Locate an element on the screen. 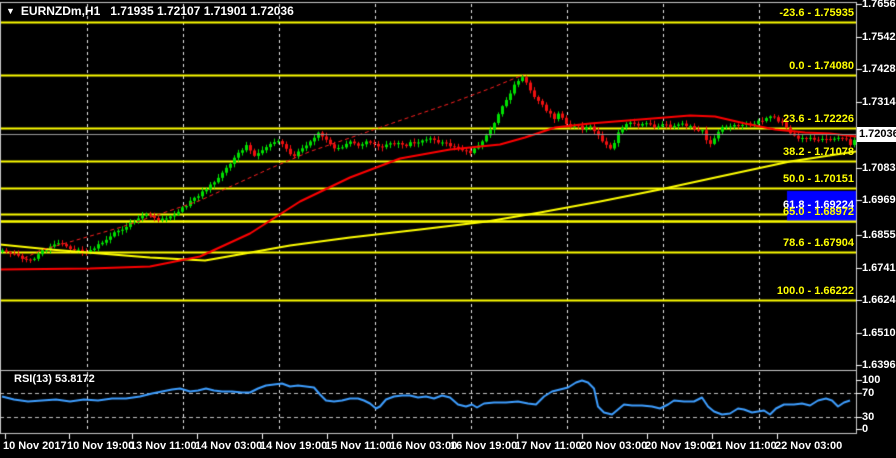 The width and height of the screenshot is (896, 458). rsi-indicator-label: RSI(13) 53.8172 is located at coordinates (54, 379).